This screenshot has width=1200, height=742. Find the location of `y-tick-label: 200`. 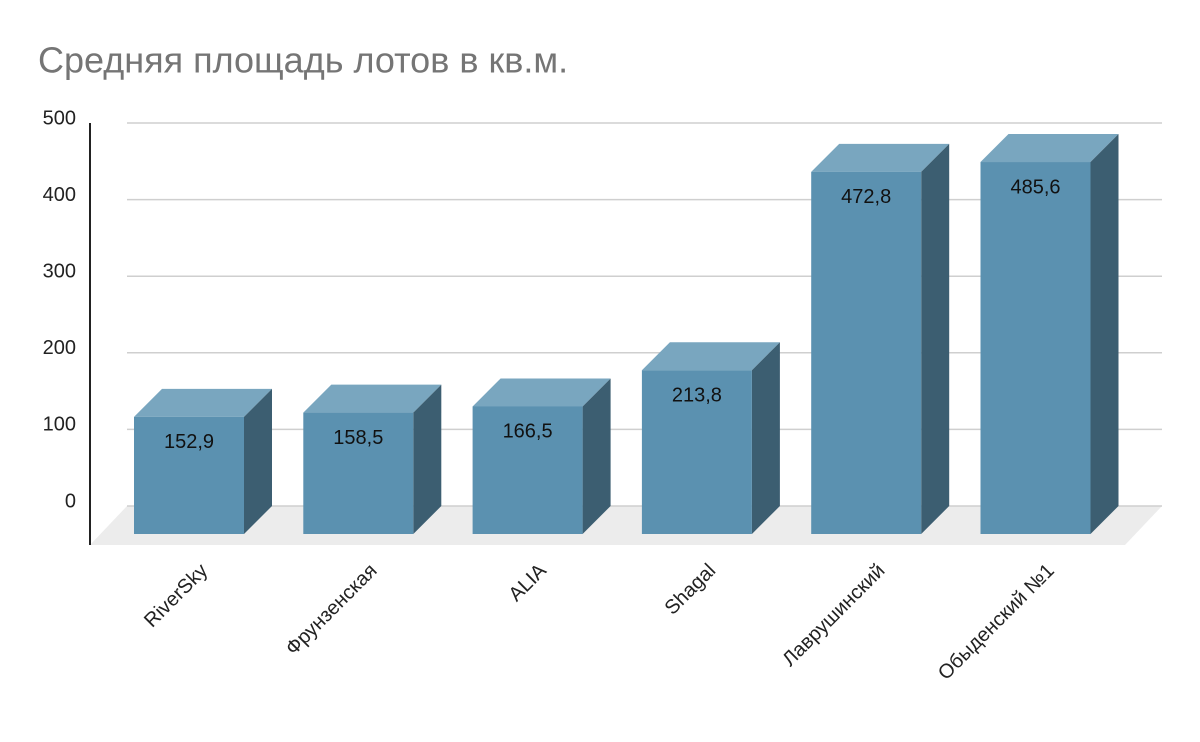

y-tick-label: 200 is located at coordinates (59, 348).